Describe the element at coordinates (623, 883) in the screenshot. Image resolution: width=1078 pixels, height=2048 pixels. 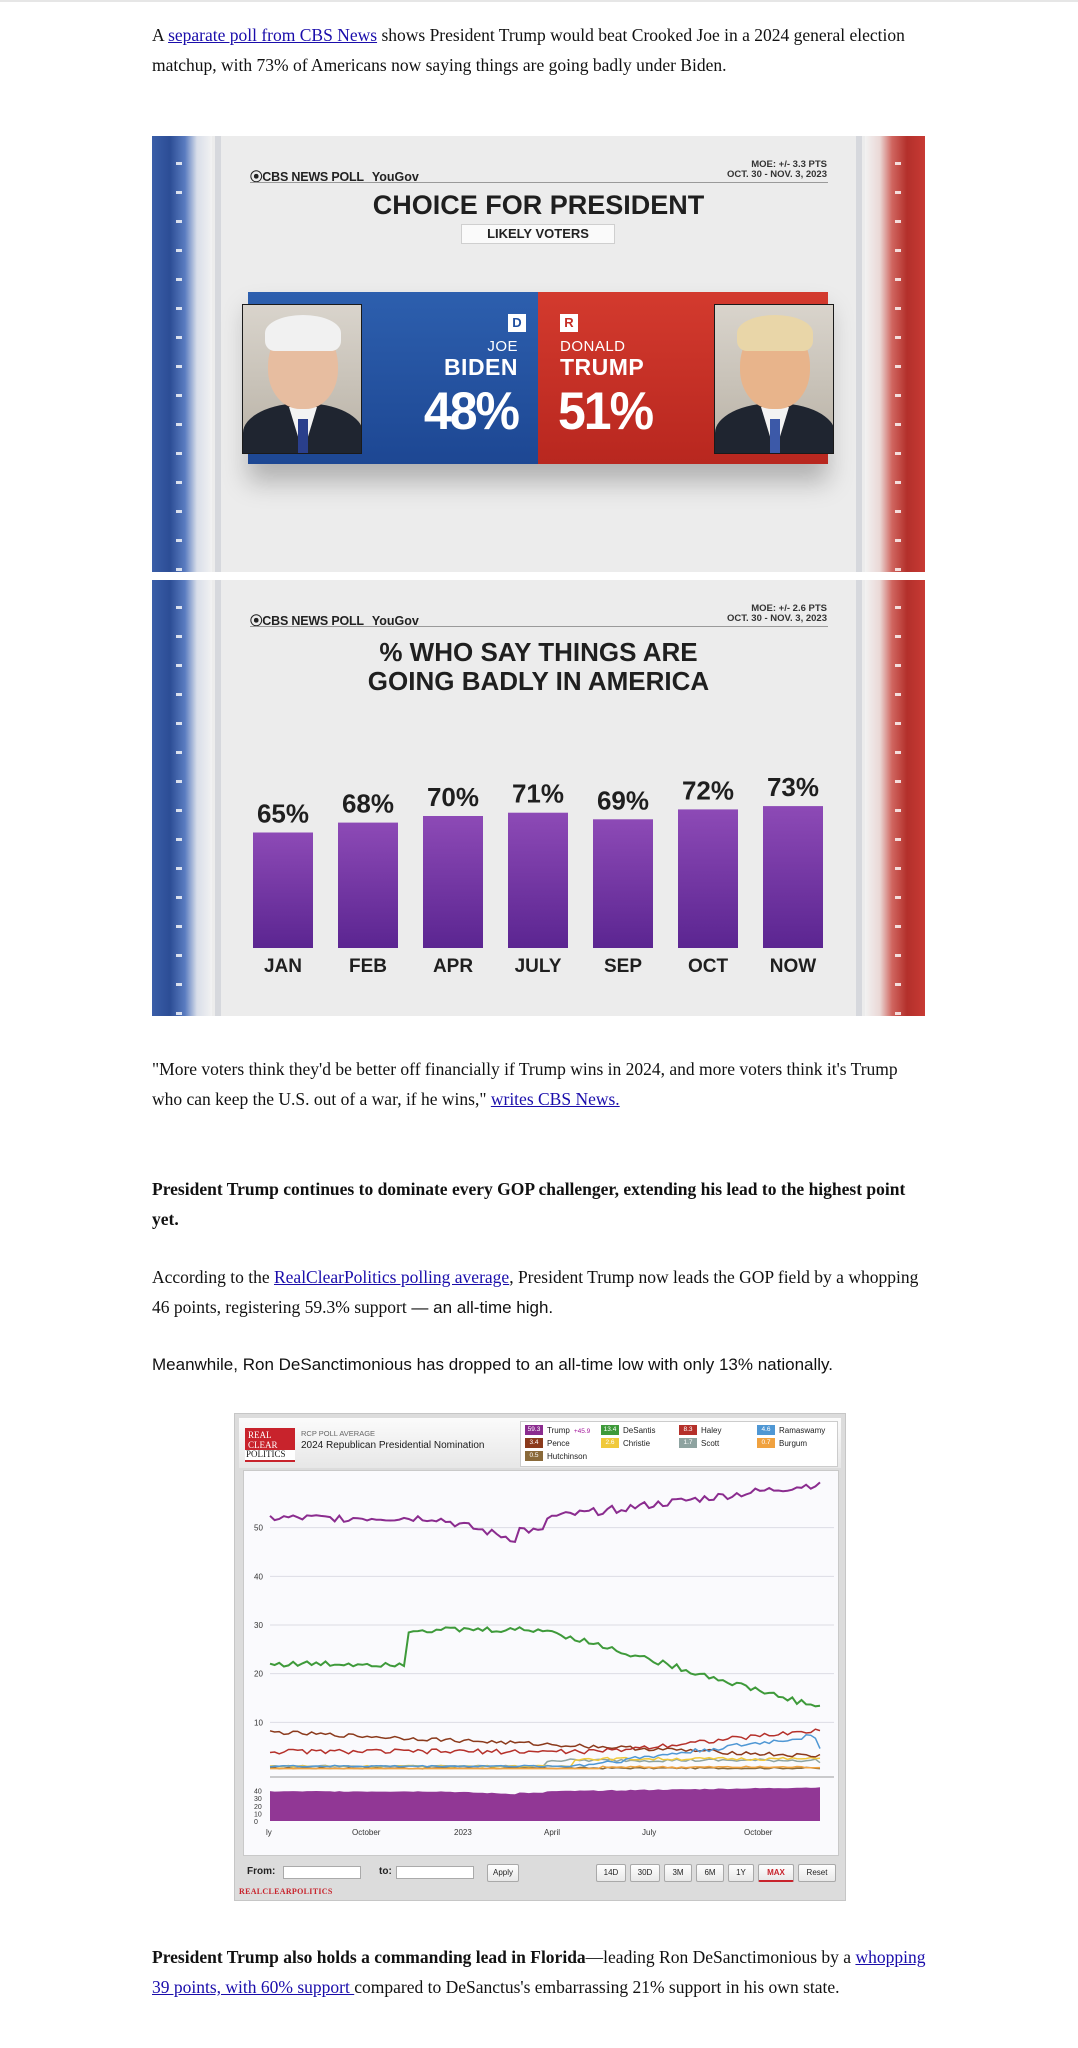
I see `bar-sep` at that location.